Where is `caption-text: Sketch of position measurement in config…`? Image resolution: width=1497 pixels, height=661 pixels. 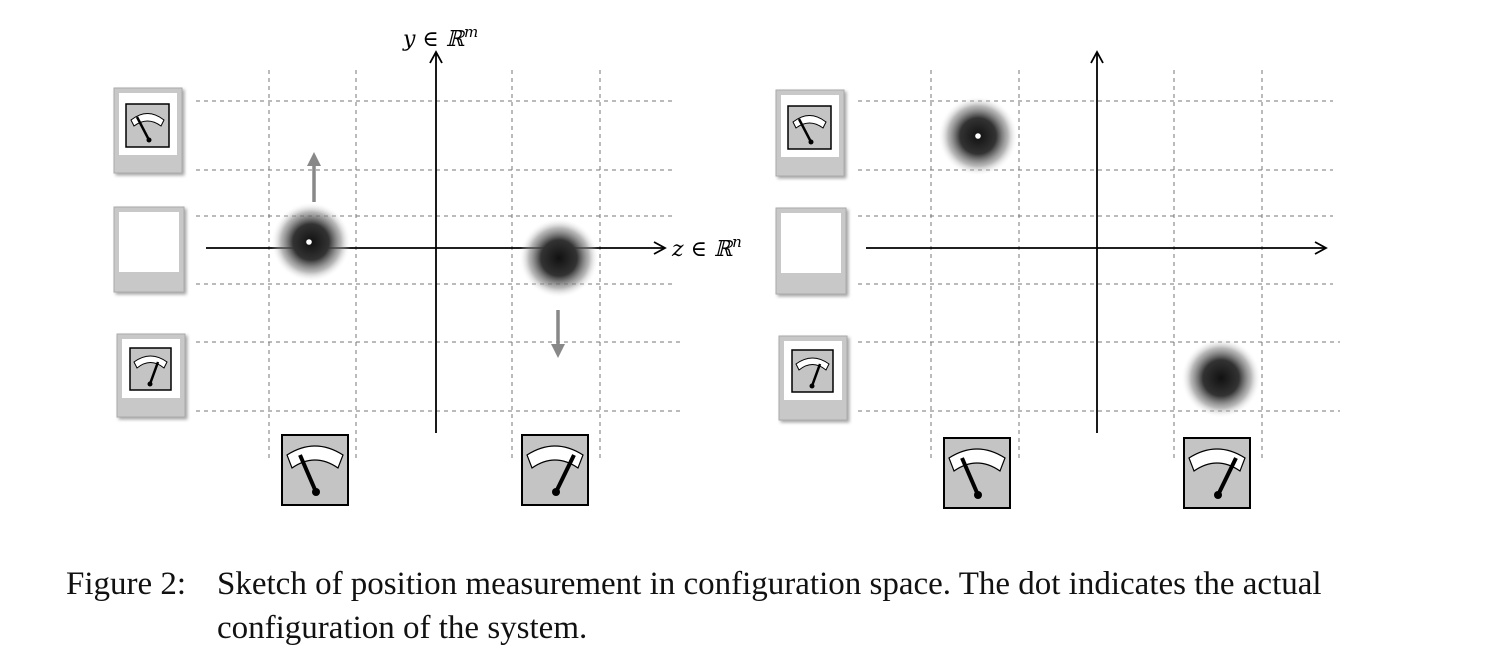
caption-text: Sketch of position measurement in config… is located at coordinates (769, 606).